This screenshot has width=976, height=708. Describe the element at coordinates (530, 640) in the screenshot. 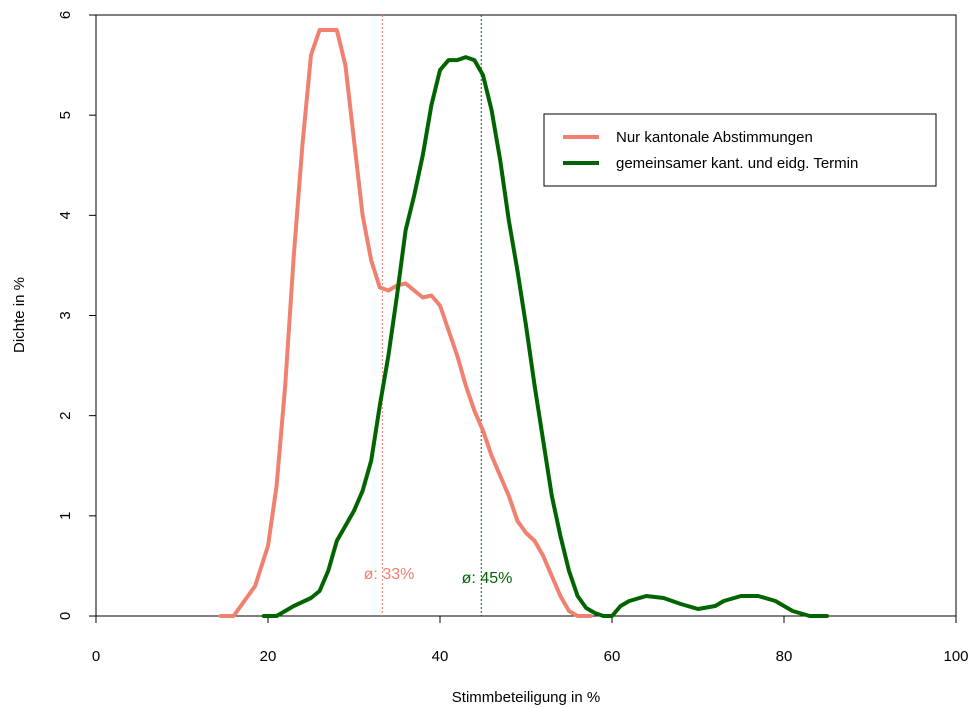

I see `x-axis: 0 20 40 60 80 100` at that location.